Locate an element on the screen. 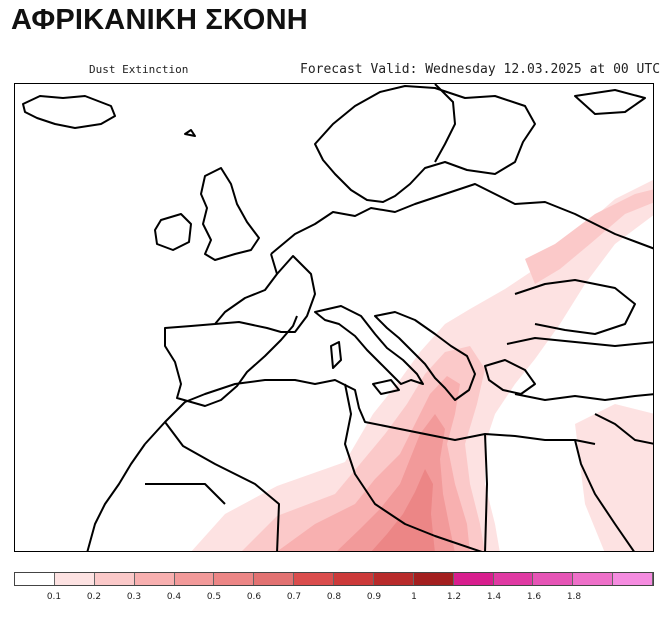 This screenshot has height=624, width=662. legend-label: 1 is located at coordinates (414, 597).